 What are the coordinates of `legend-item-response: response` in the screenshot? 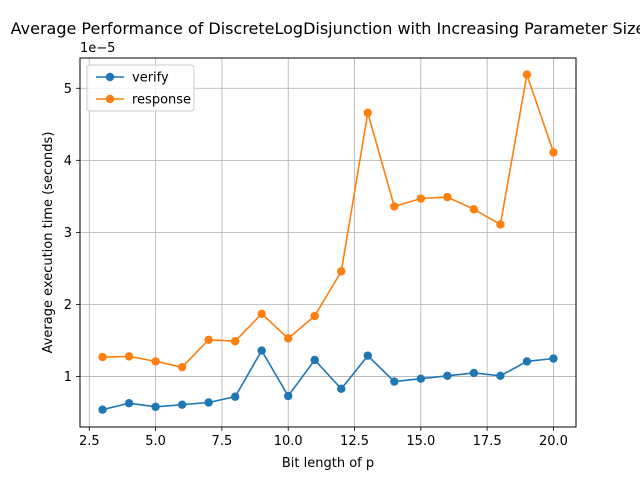 It's located at (143, 100).